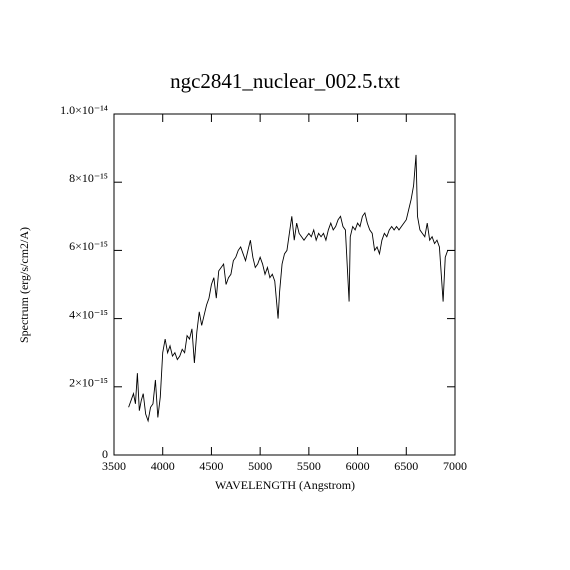 This screenshot has height=570, width=570. I want to click on y-tick-label: 6×10⁻¹⁵, so click(88, 246).